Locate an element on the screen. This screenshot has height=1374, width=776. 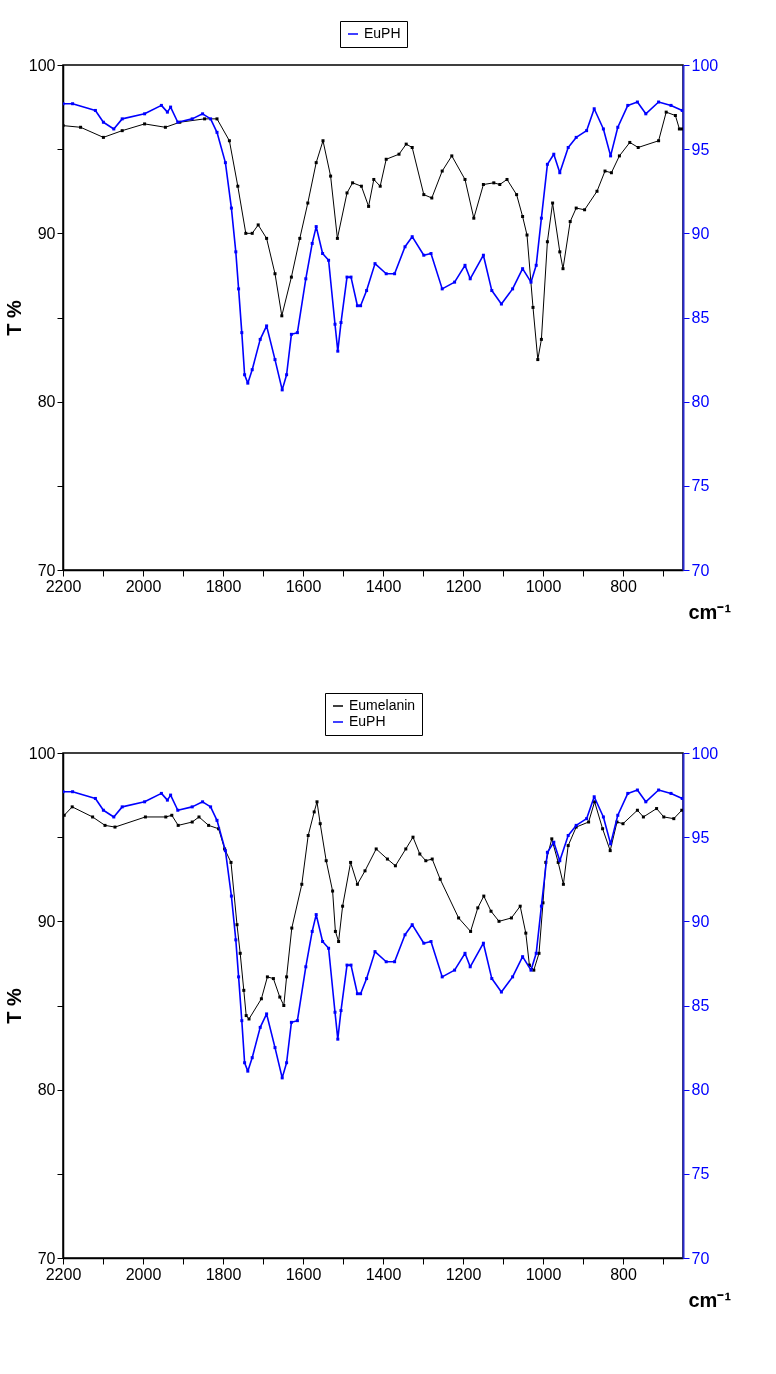
legend-label: Eumelanin is located at coordinates (382, 705).